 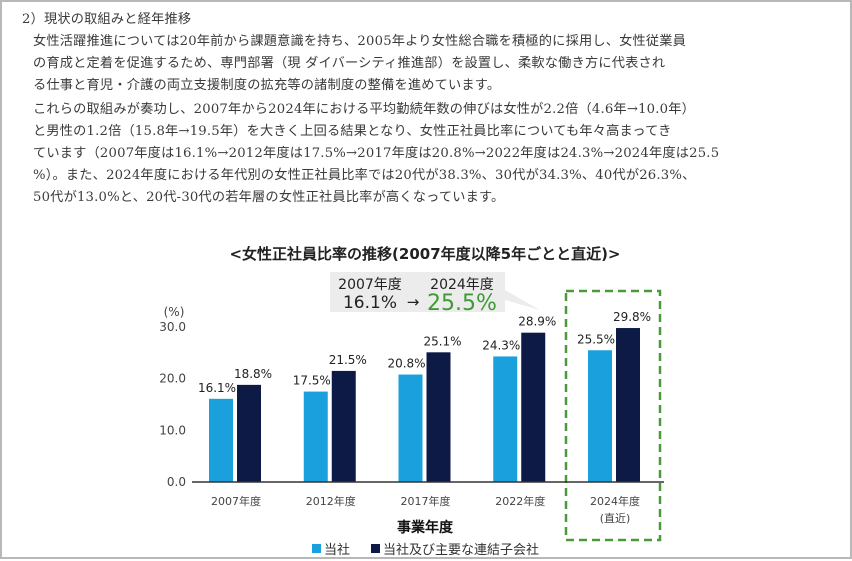 What do you see at coordinates (632, 317) in the screenshot?
I see `bar-value-label: 29.8%` at bounding box center [632, 317].